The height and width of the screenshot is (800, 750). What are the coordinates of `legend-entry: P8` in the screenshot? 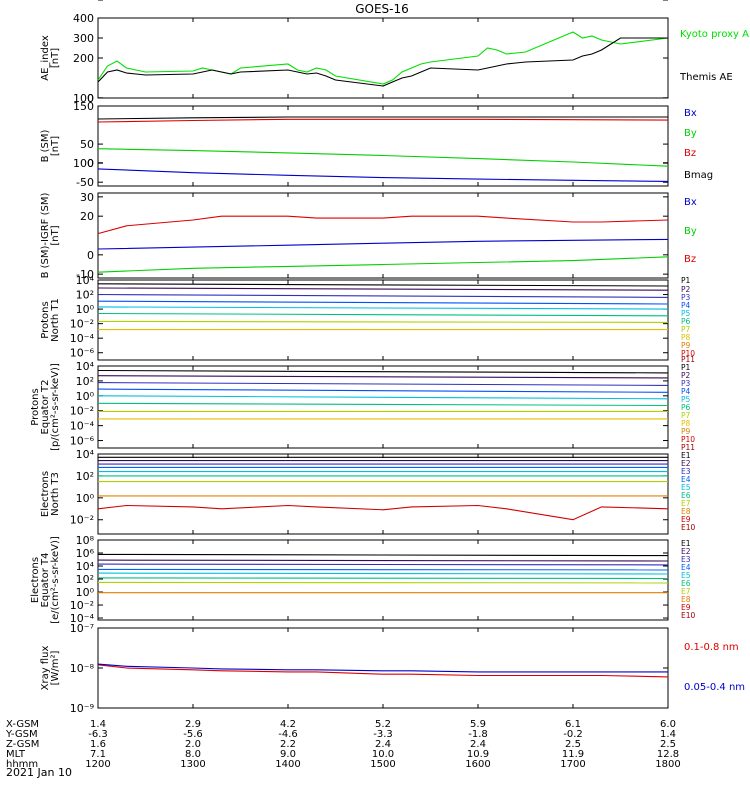 It's located at (686, 423).